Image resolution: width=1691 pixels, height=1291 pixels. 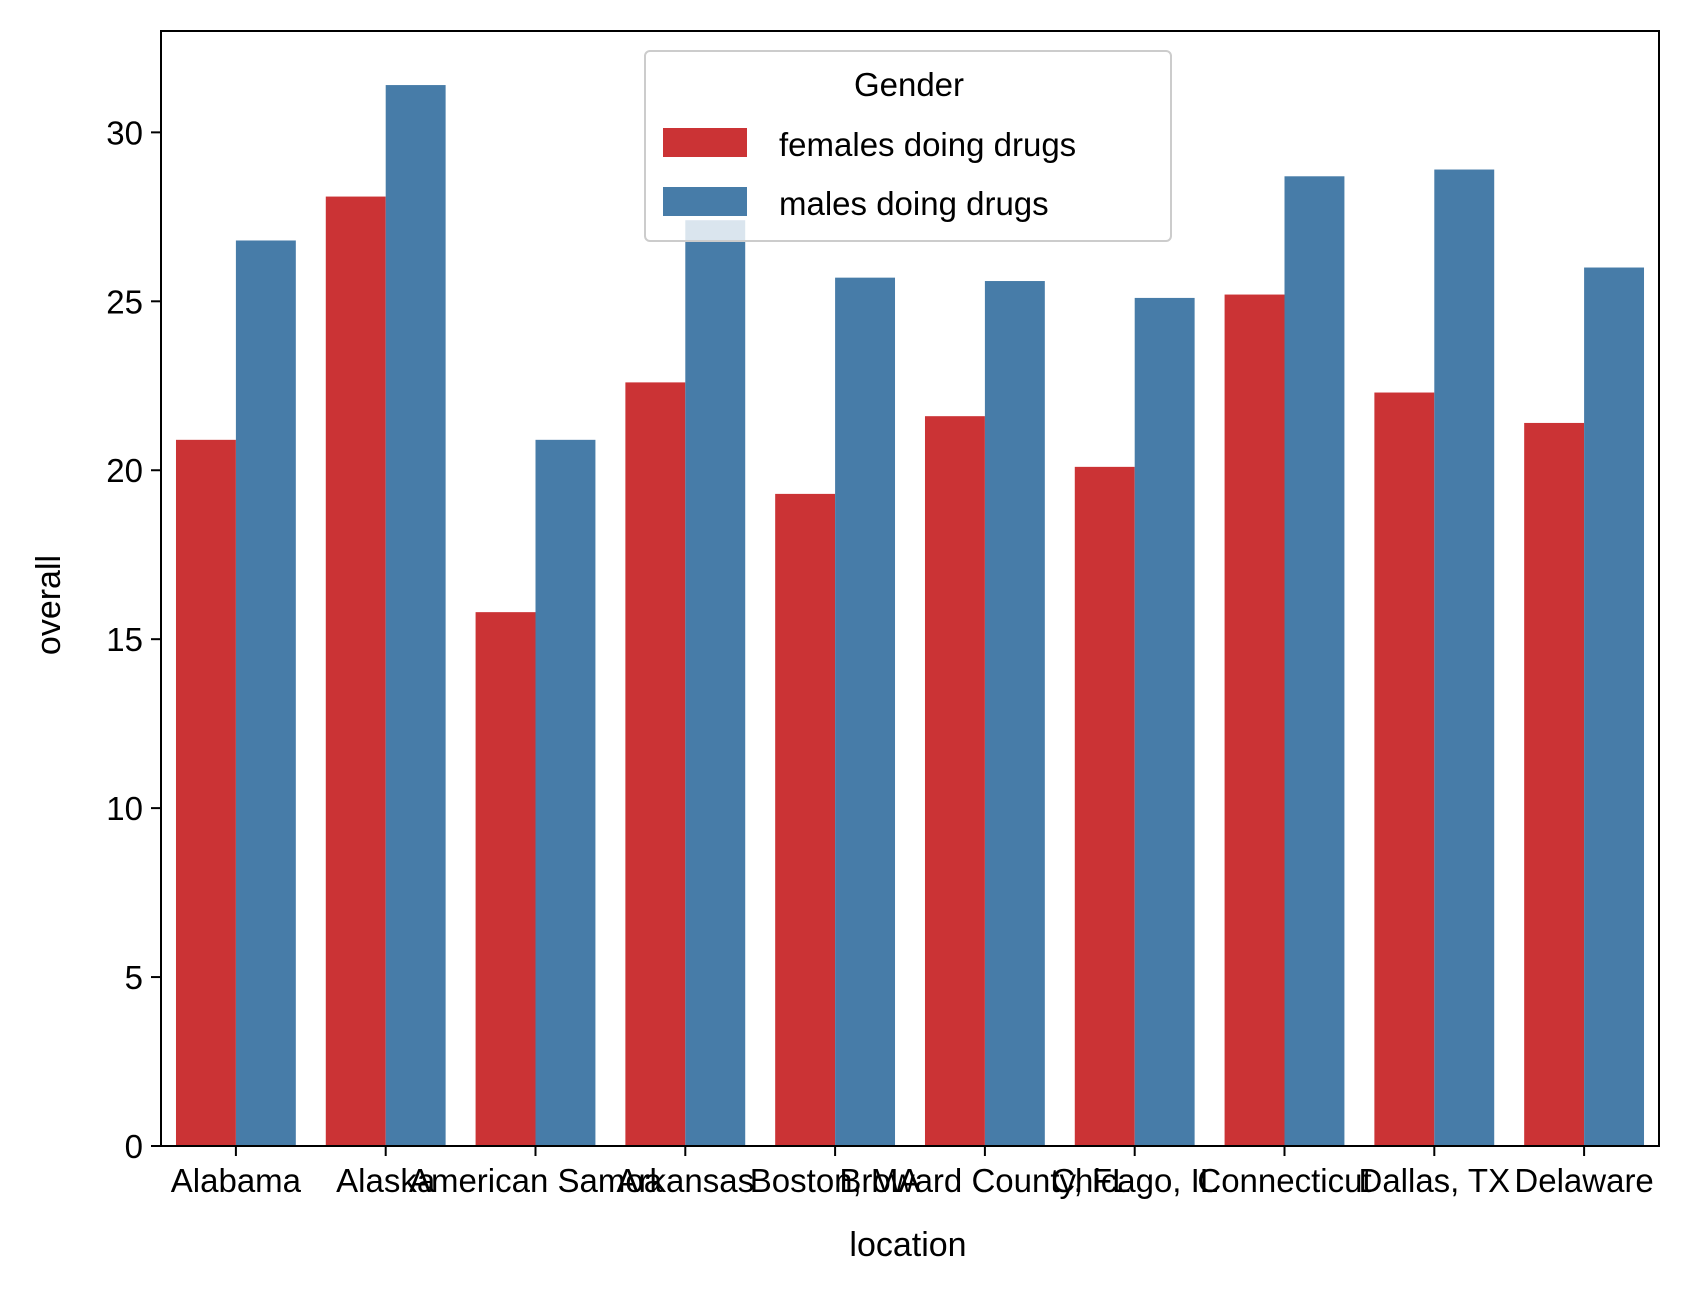 I want to click on x-tick-label: Delaware, so click(x=1583, y=1180).